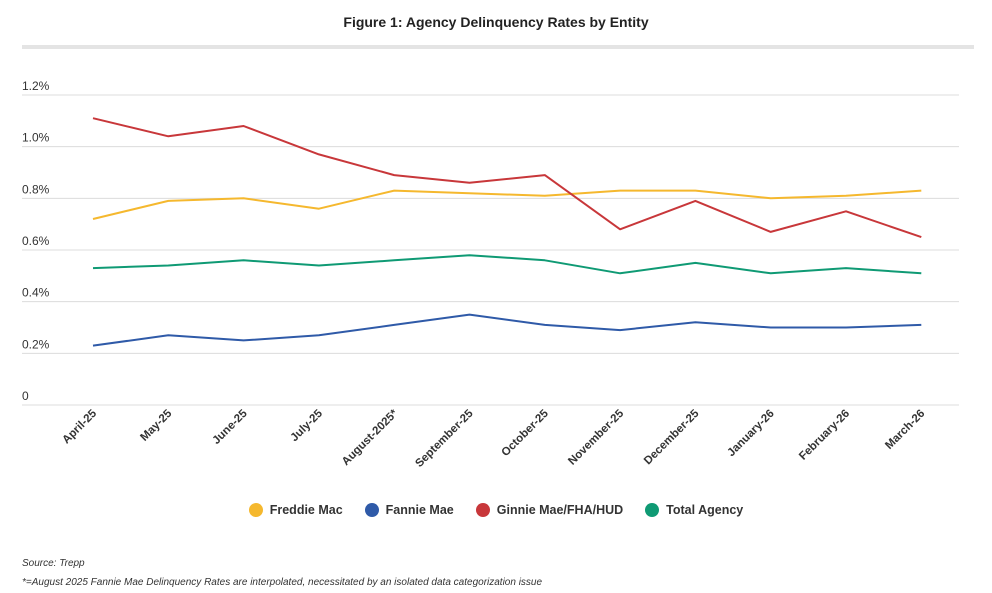 This screenshot has height=593, width=992. What do you see at coordinates (750, 433) in the screenshot?
I see `x-tick-label: January-26` at bounding box center [750, 433].